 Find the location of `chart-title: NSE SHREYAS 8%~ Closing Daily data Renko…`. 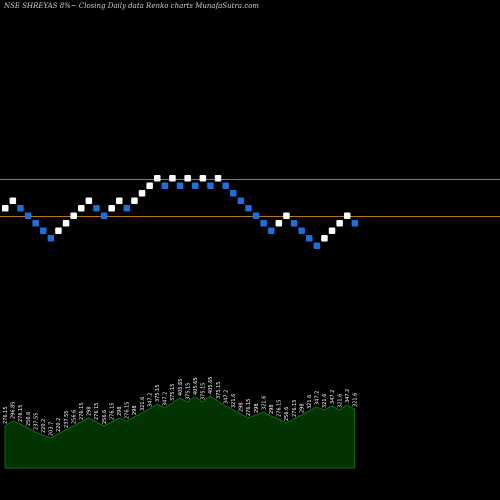

chart-title: NSE SHREYAS 8%~ Closing Daily data Renko… is located at coordinates (131, 6).